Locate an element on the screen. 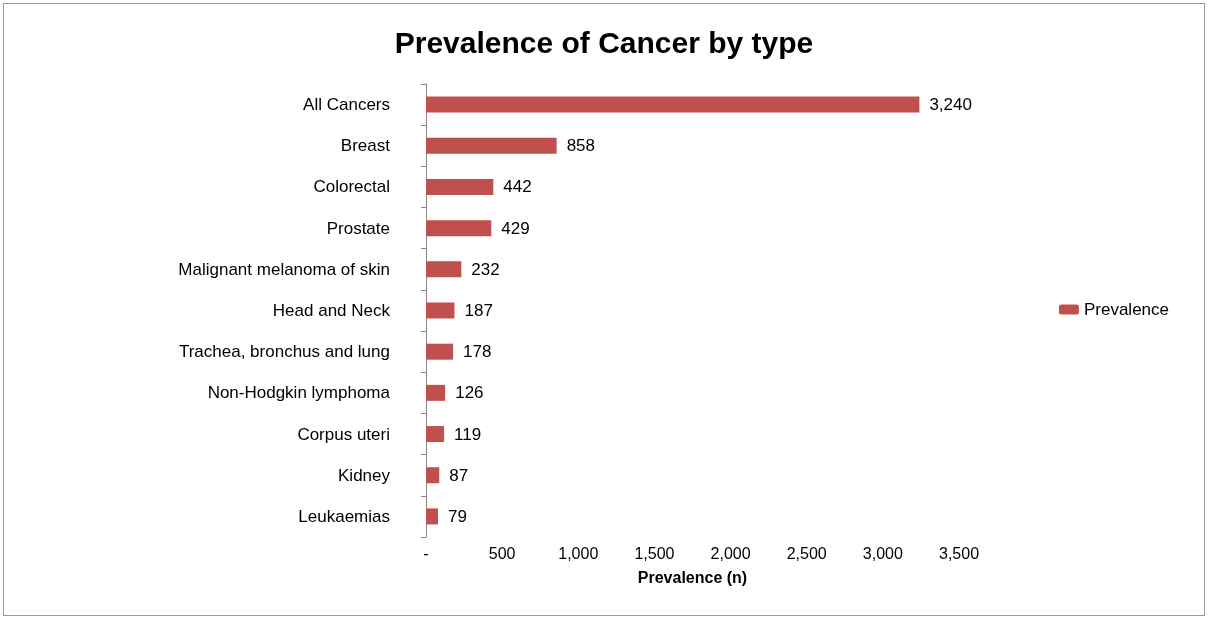 The width and height of the screenshot is (1208, 619). x-tick-label: - is located at coordinates (426, 553).